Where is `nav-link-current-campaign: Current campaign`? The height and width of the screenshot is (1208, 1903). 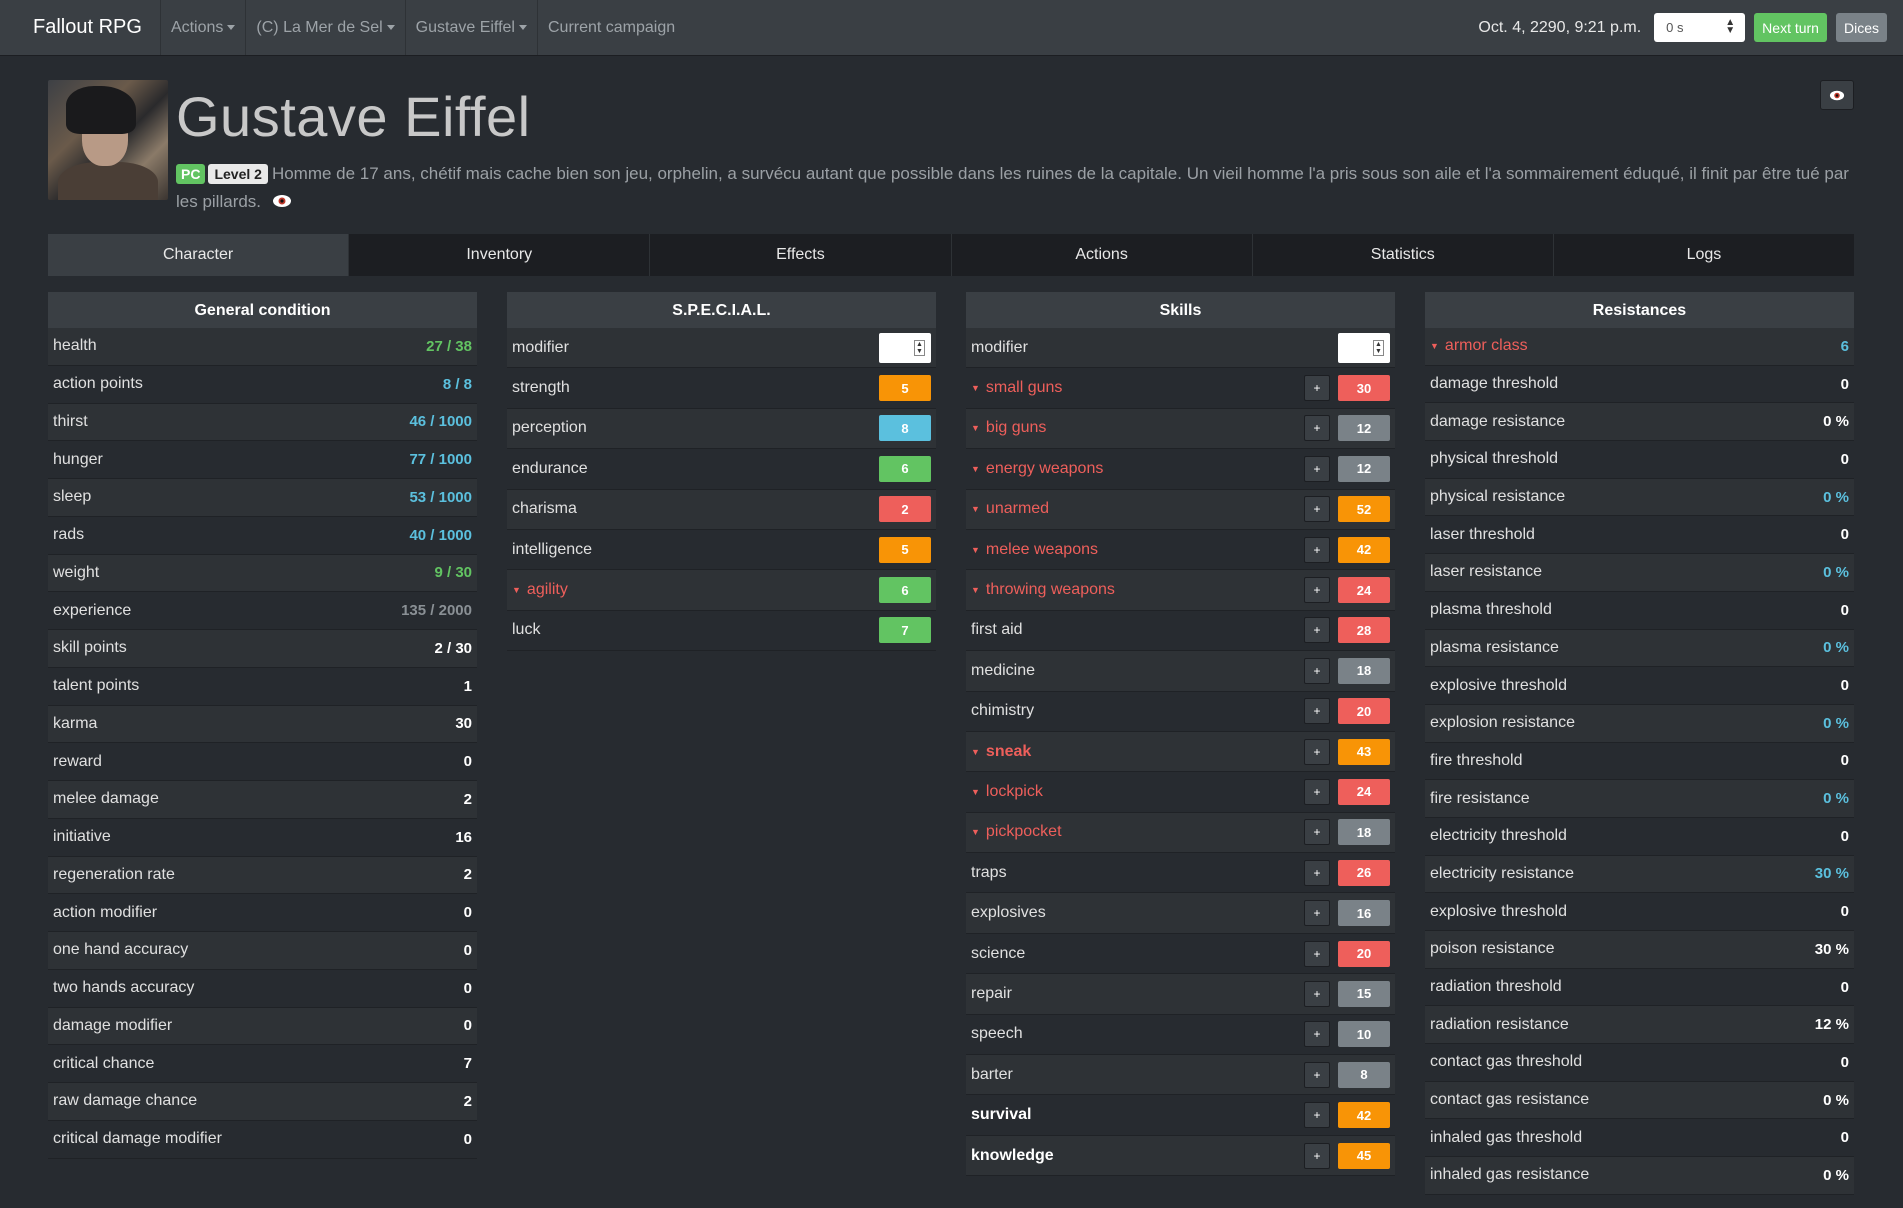 nav-link-current-campaign: Current campaign is located at coordinates (610, 27).